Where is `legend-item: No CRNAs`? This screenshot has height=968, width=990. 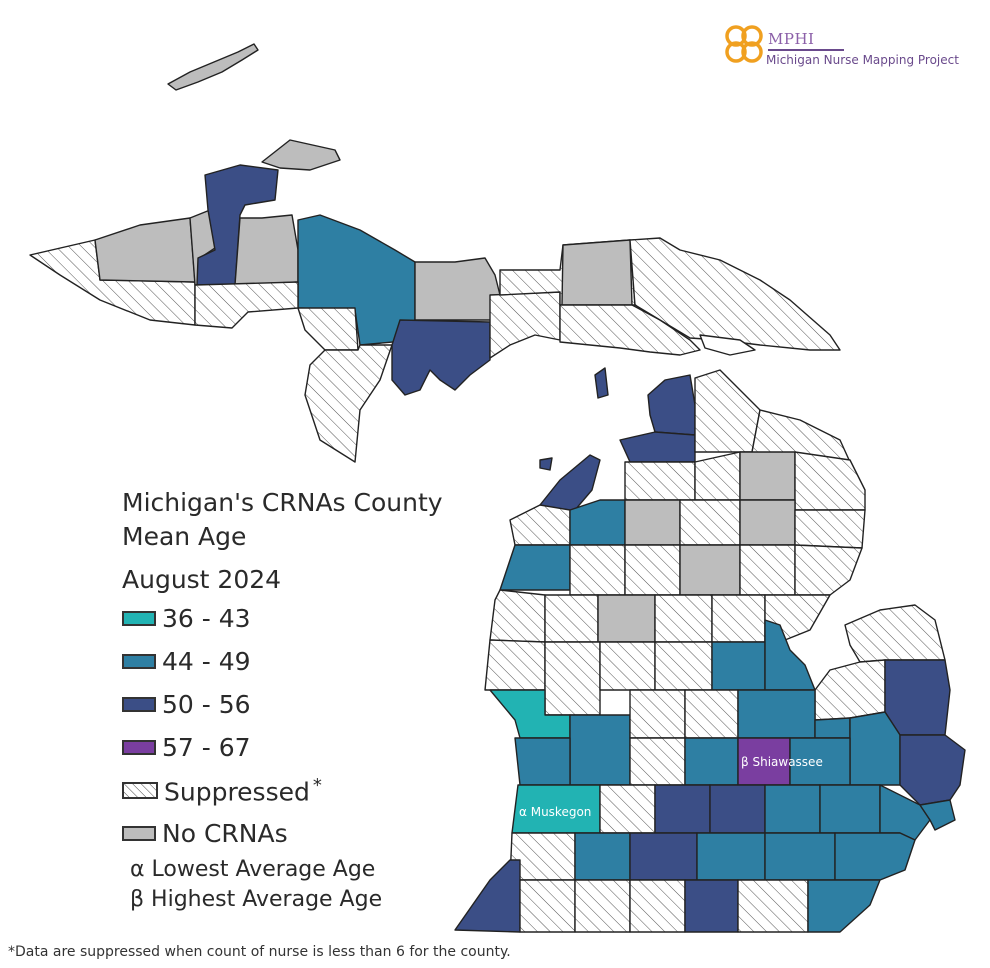
legend-item: No CRNAs is located at coordinates (302, 833).